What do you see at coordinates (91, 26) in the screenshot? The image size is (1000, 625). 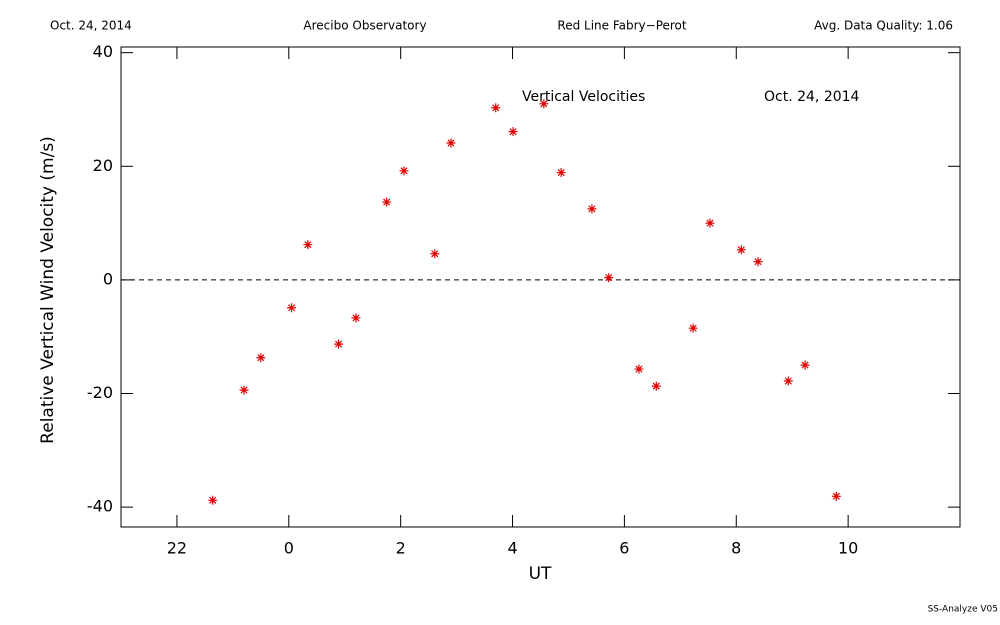 I see `header-date: Oct. 24, 2014` at bounding box center [91, 26].